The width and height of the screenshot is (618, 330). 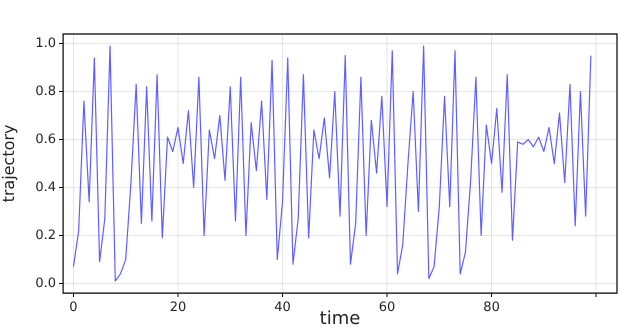 I want to click on x-tick-label: 80, so click(x=491, y=308).